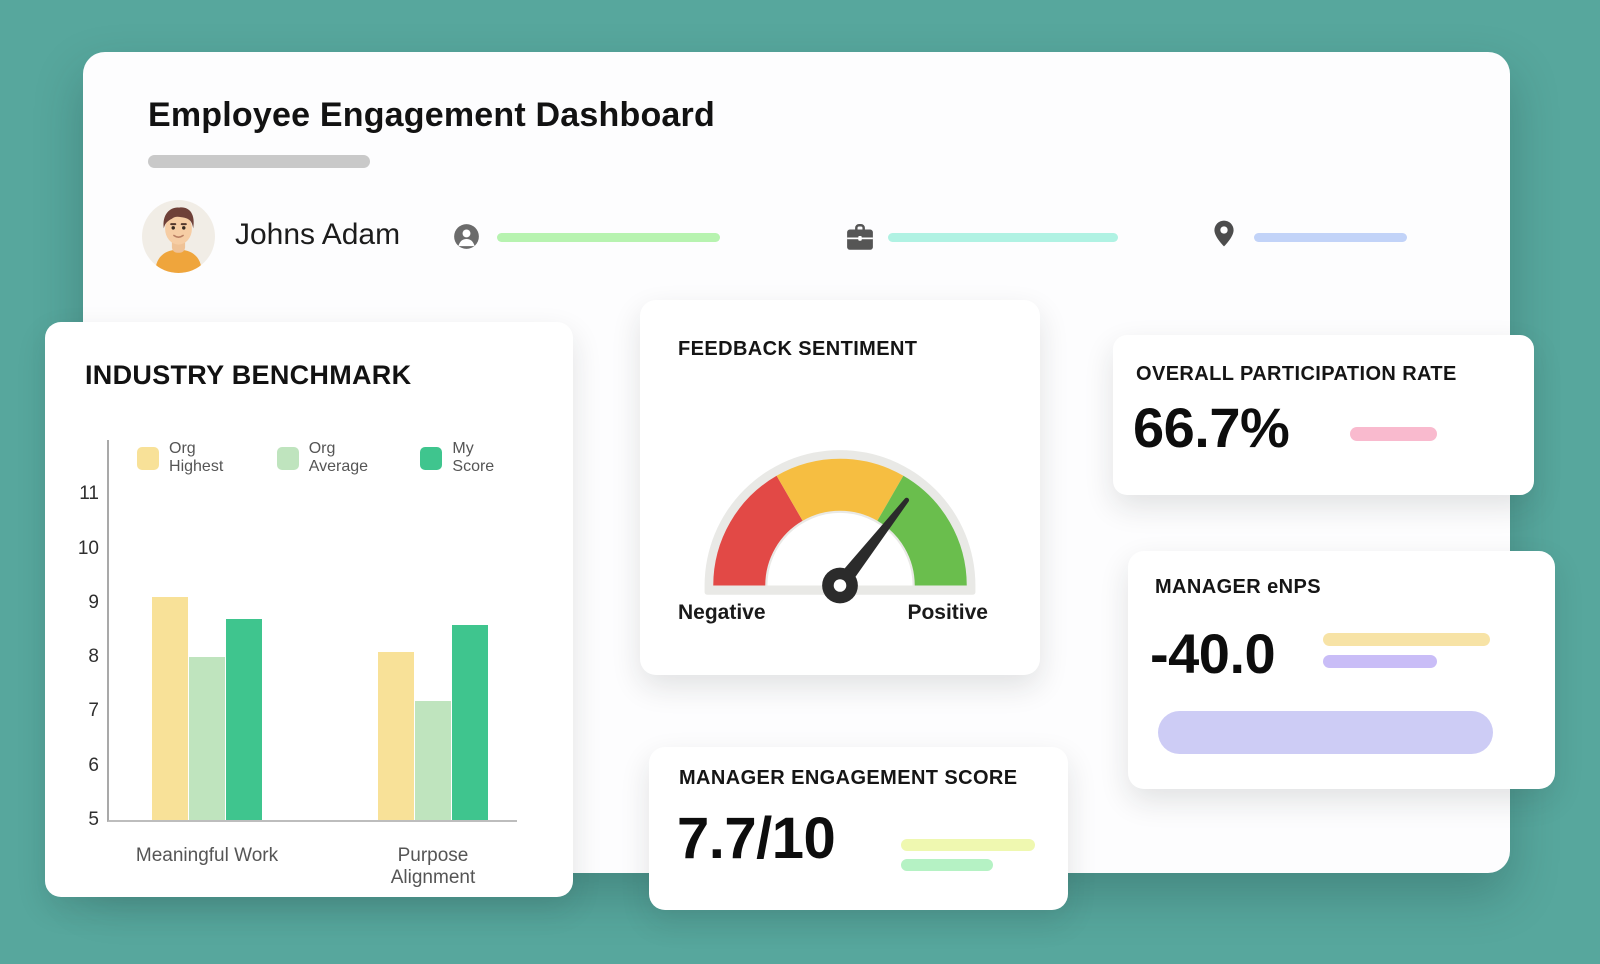 This screenshot has height=964, width=1600. I want to click on participation-rate-card: OVERALL PARTICIPATION RATE 66.7%, so click(1323, 415).